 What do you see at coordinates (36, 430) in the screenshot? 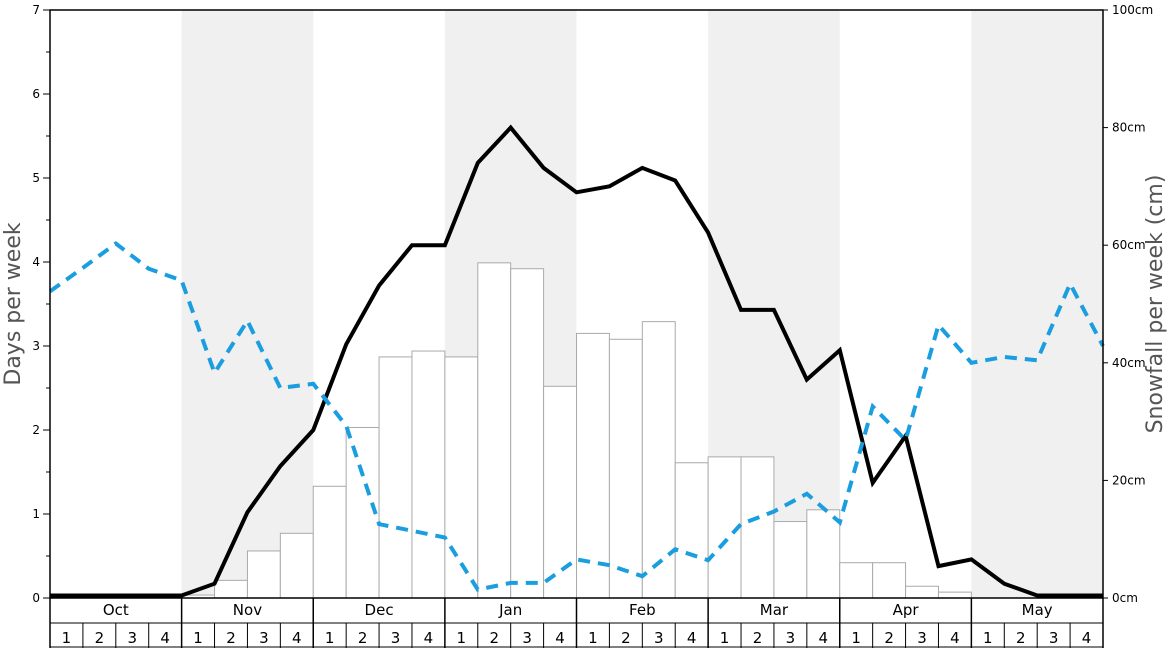
I see `left-tick-label: 2` at bounding box center [36, 430].